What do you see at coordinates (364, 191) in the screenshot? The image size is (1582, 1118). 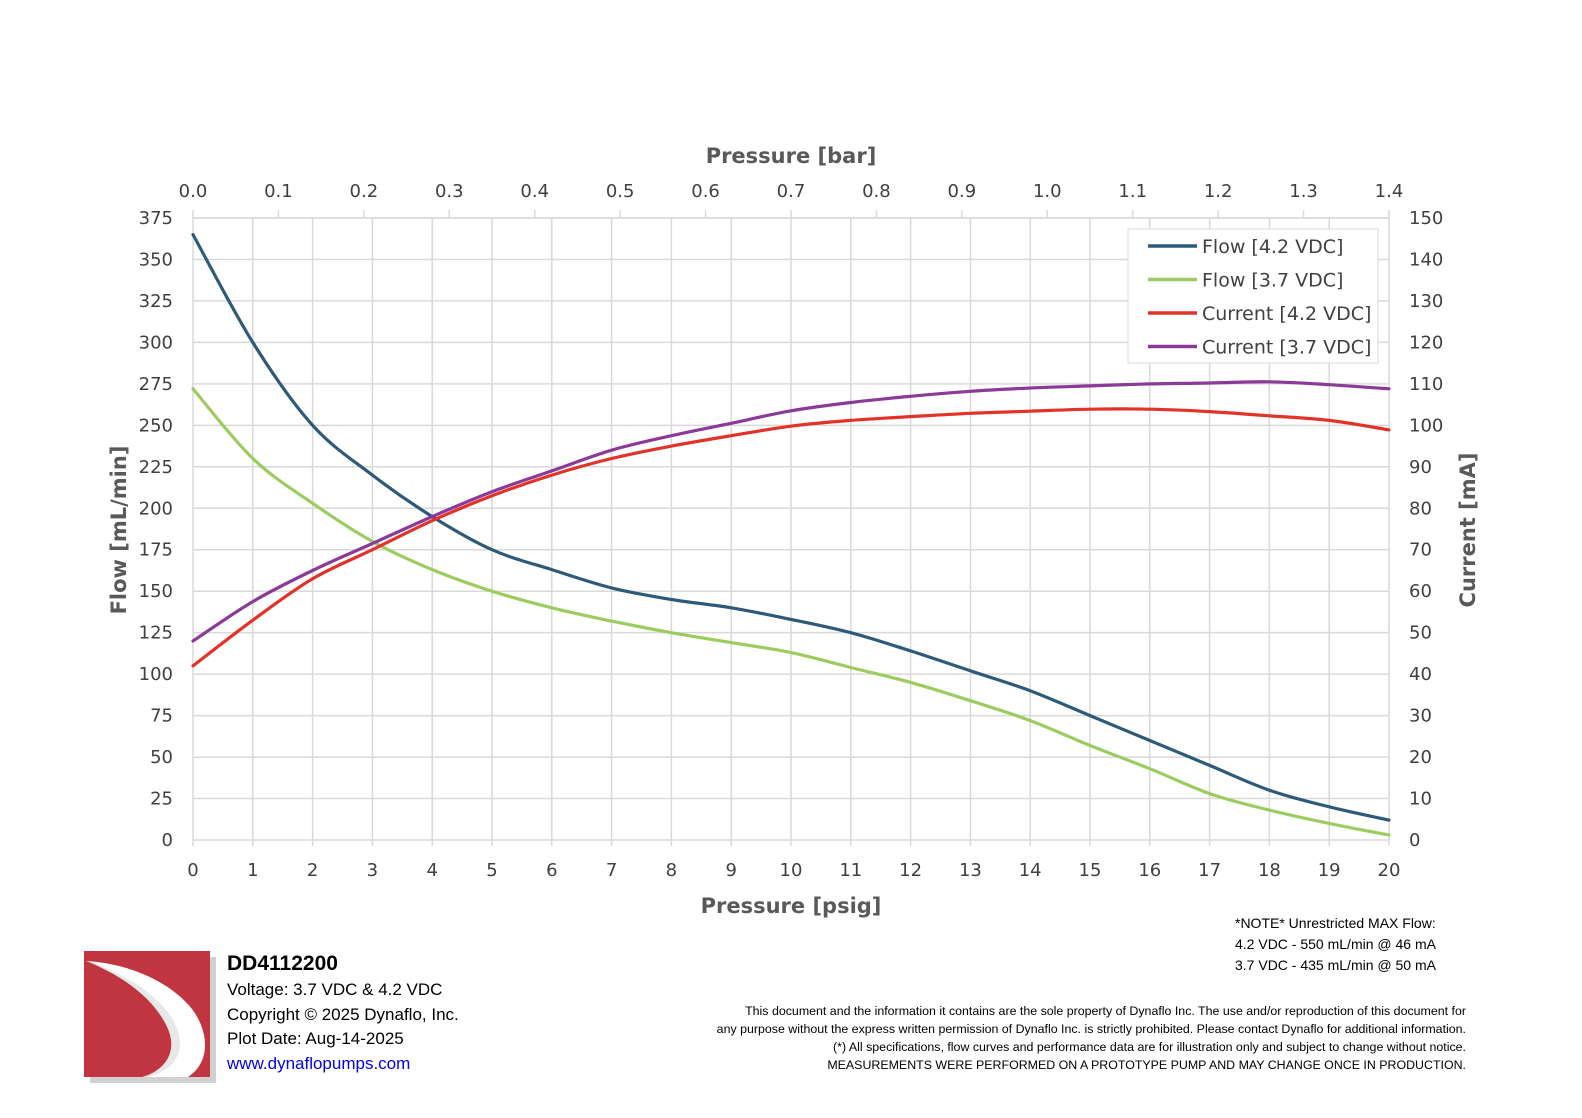 I see `x2-tick-label: 0.2` at bounding box center [364, 191].